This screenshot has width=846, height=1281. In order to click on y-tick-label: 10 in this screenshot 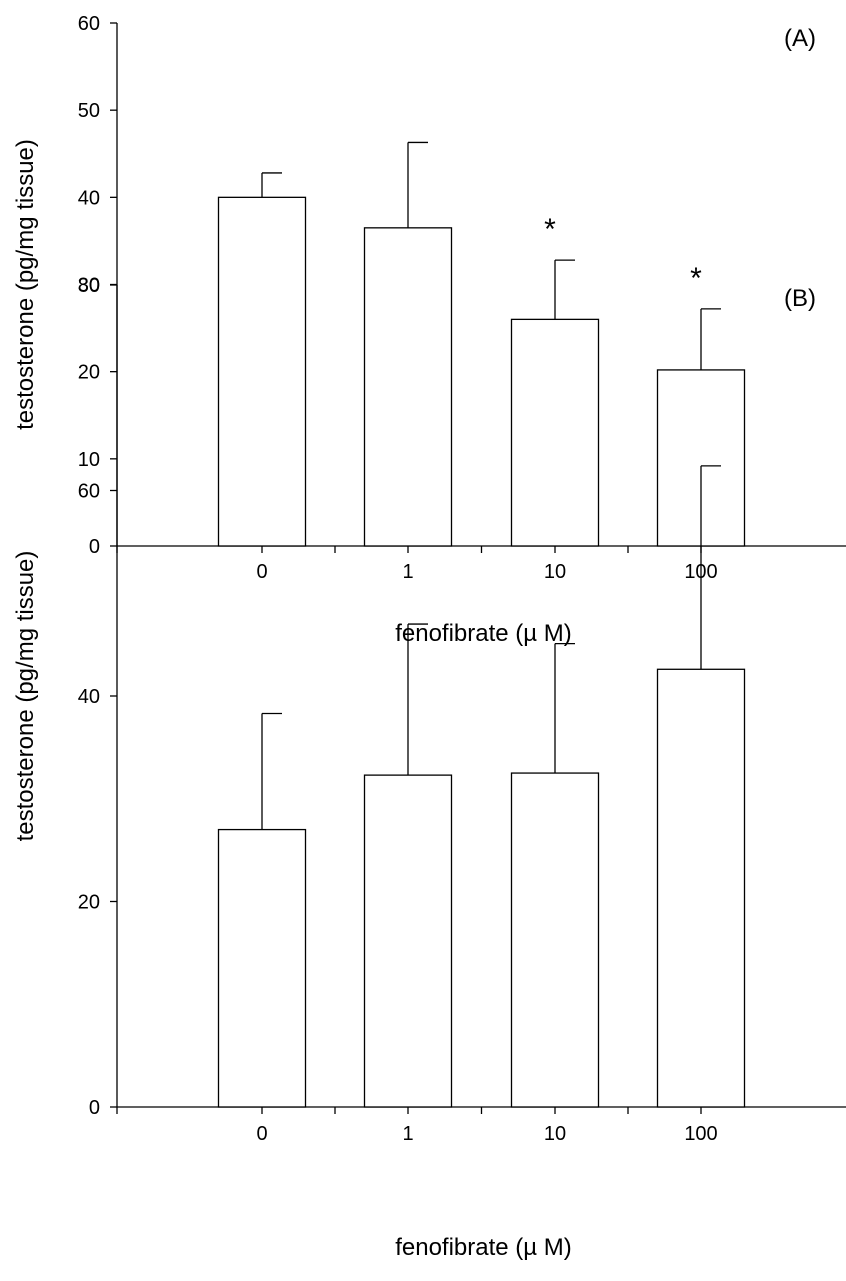, I will do `click(89, 460)`.